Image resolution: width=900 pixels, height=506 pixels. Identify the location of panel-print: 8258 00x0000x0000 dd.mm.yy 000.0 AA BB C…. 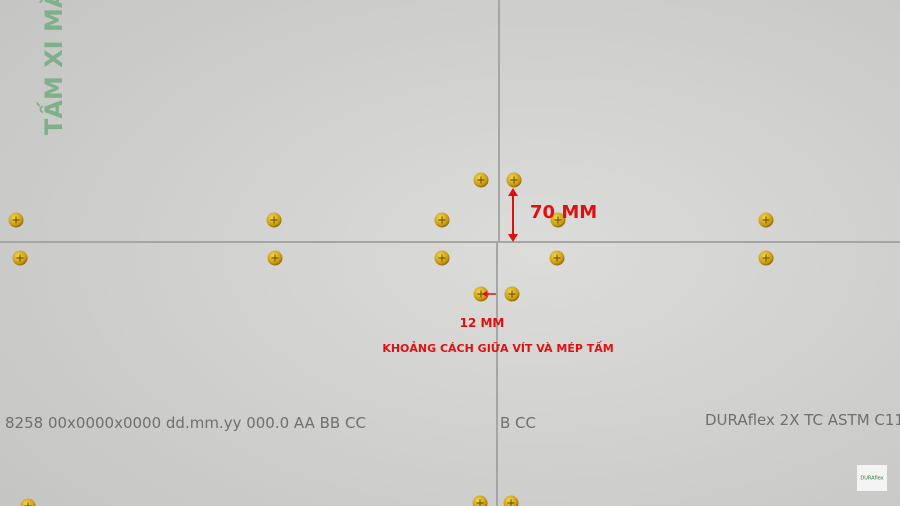
(185, 423).